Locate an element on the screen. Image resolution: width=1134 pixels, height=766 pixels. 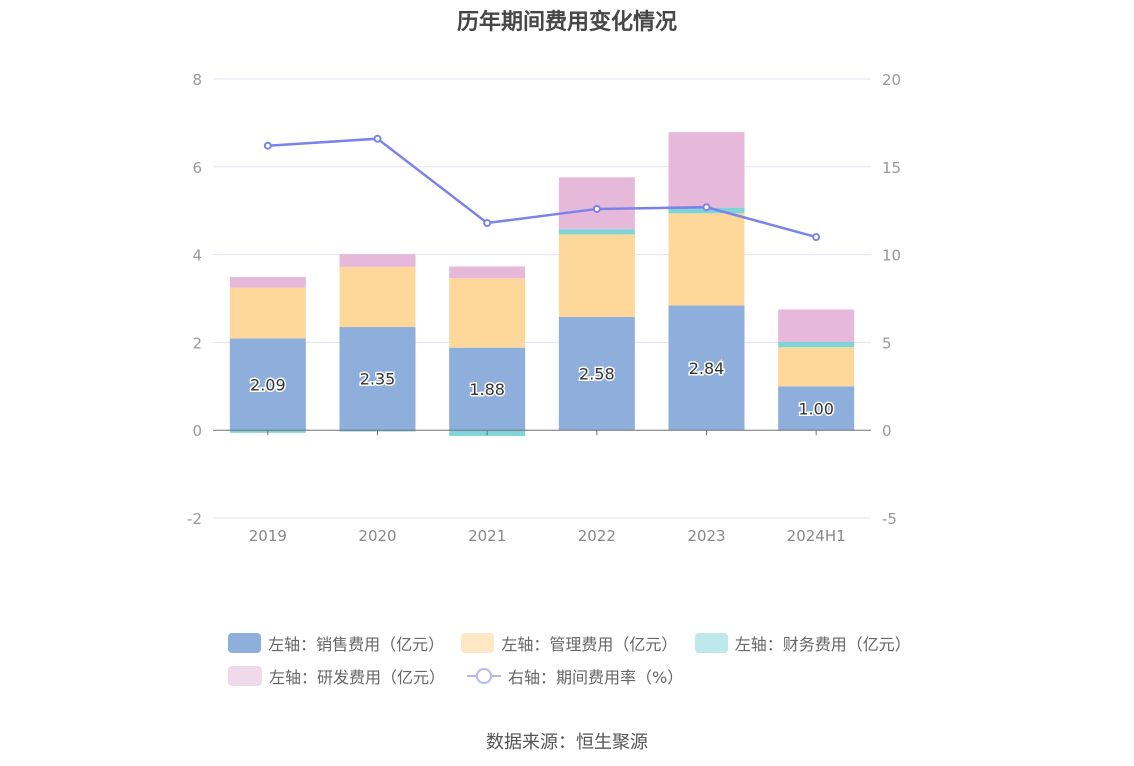
legend-swatch-sales is located at coordinates (245, 643).